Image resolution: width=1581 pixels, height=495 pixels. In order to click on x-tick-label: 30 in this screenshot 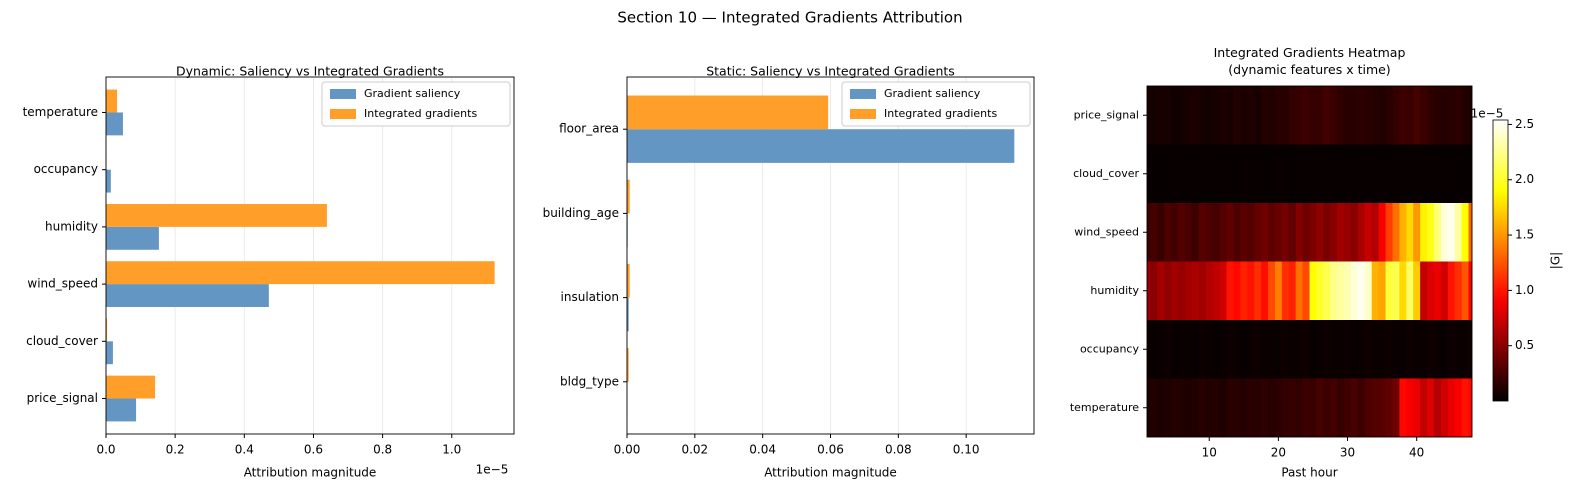, I will do `click(1347, 453)`.